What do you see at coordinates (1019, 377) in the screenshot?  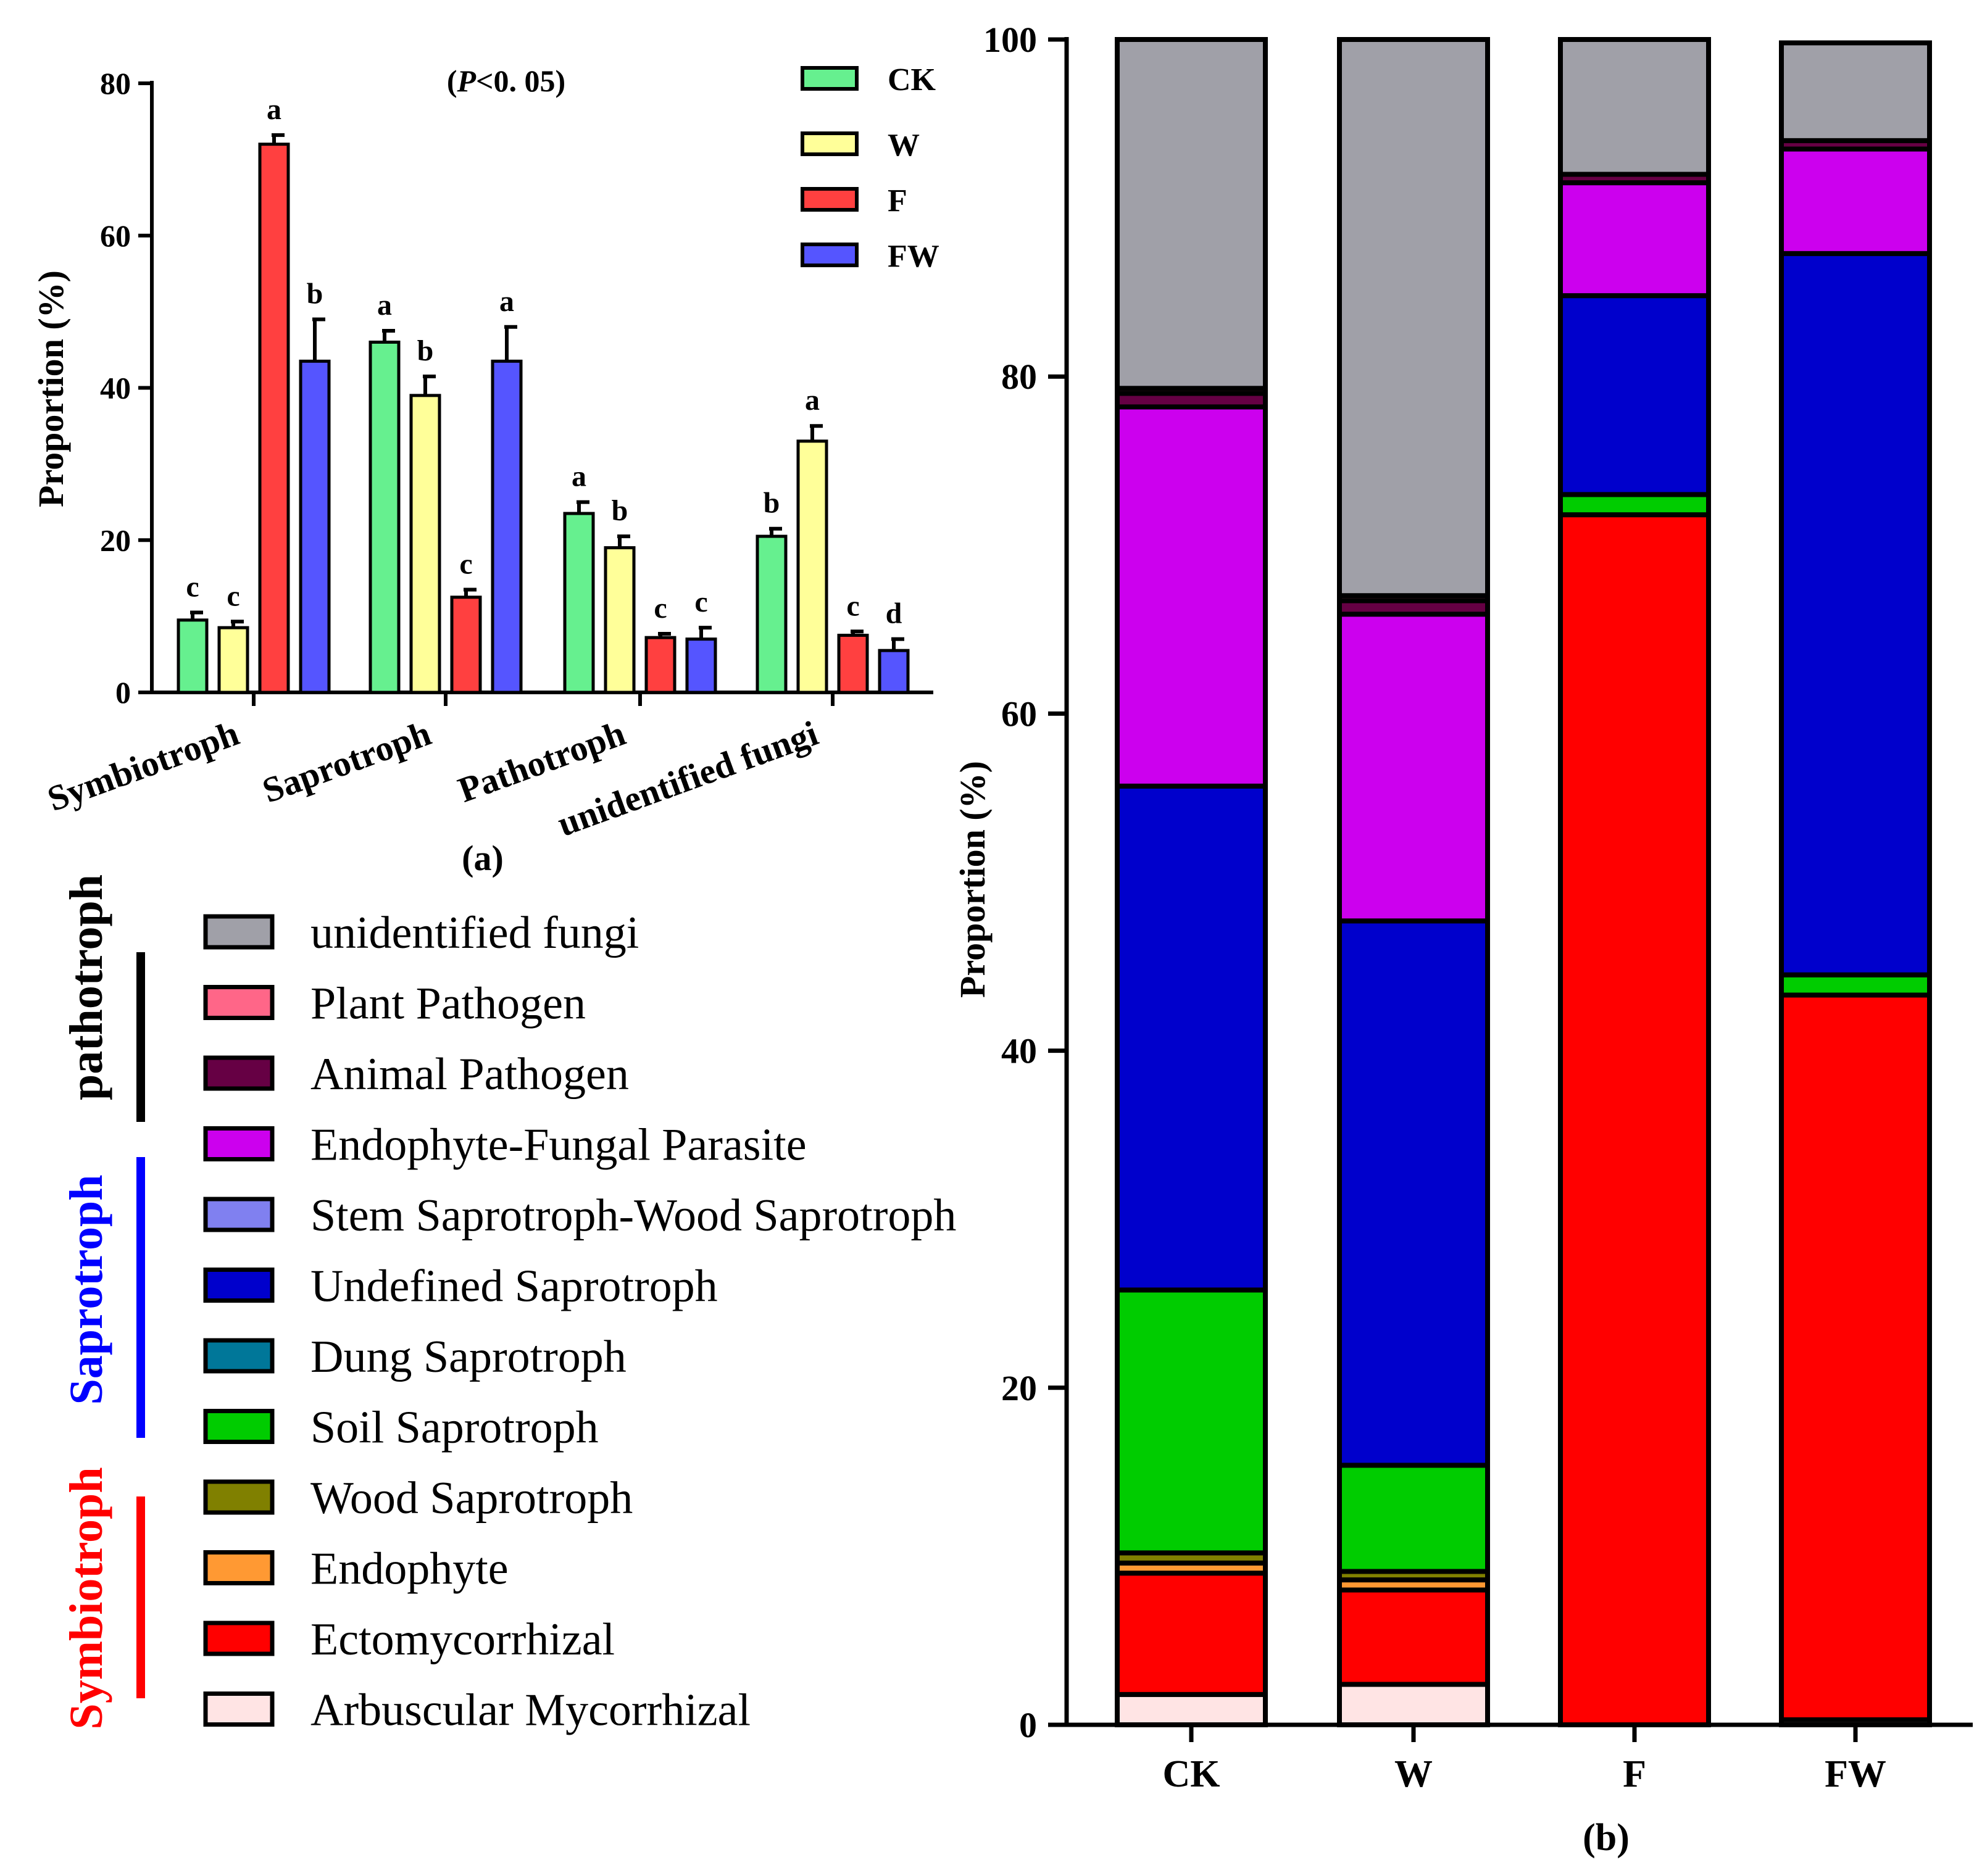 I see `chart-b-y-tick-label: 80` at bounding box center [1019, 377].